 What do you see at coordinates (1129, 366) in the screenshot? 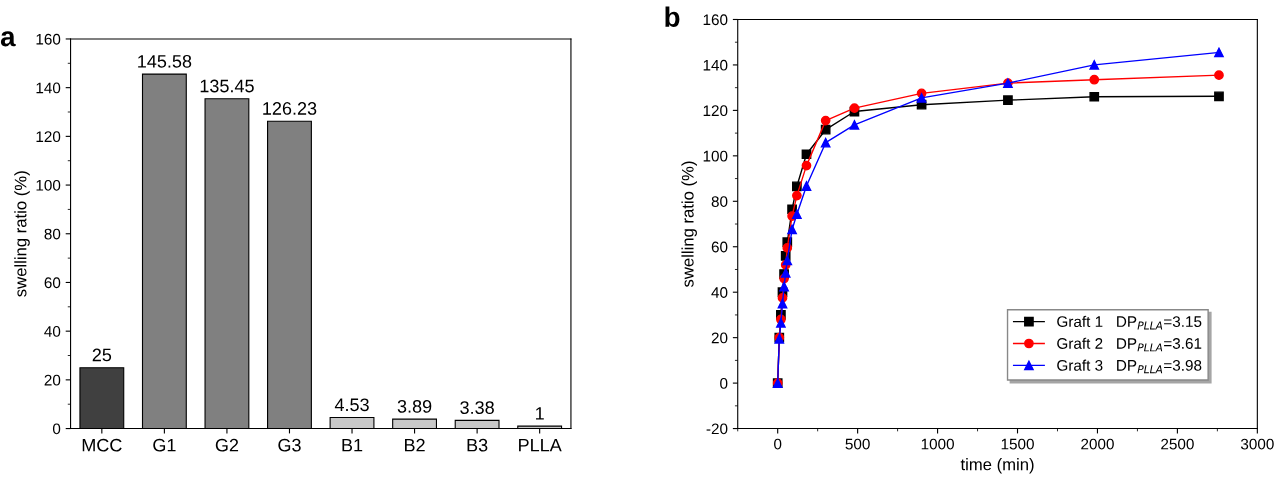
I see `legend-label: Graft 3 DP$_{PLLA}$=3.98` at bounding box center [1129, 366].